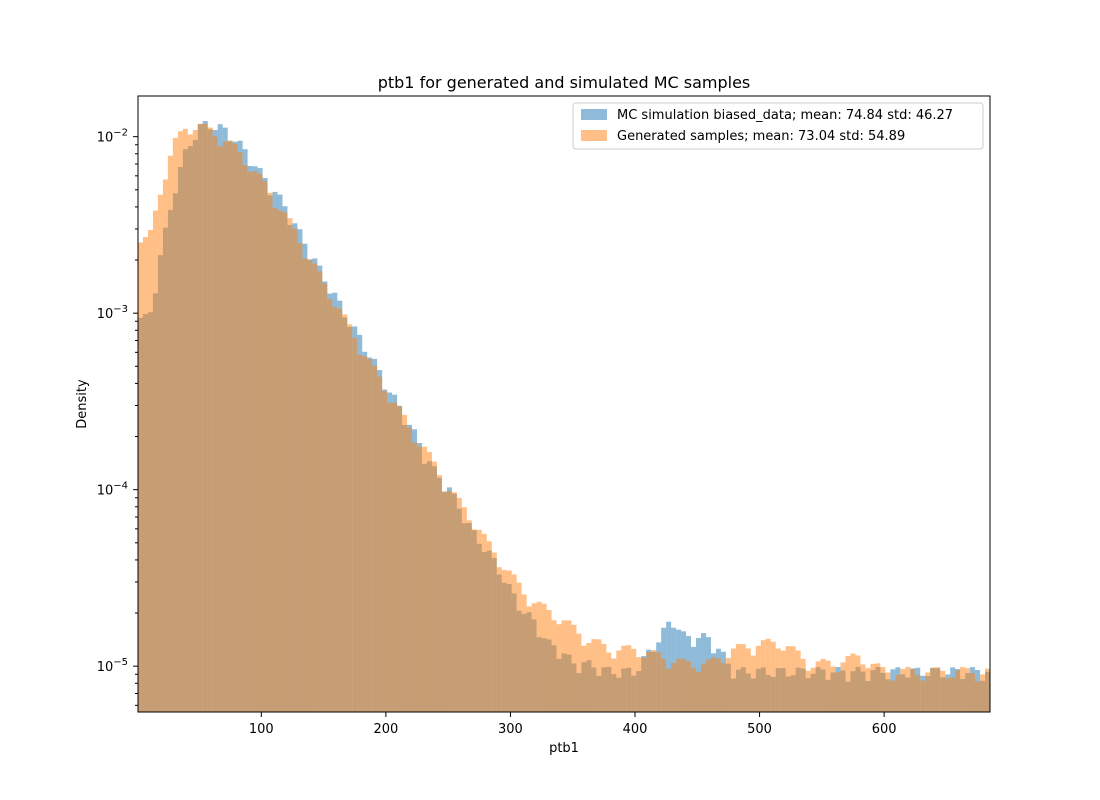 The image size is (1100, 800). What do you see at coordinates (112, 313) in the screenshot?
I see `y-tick-label: 10⁻³` at bounding box center [112, 313].